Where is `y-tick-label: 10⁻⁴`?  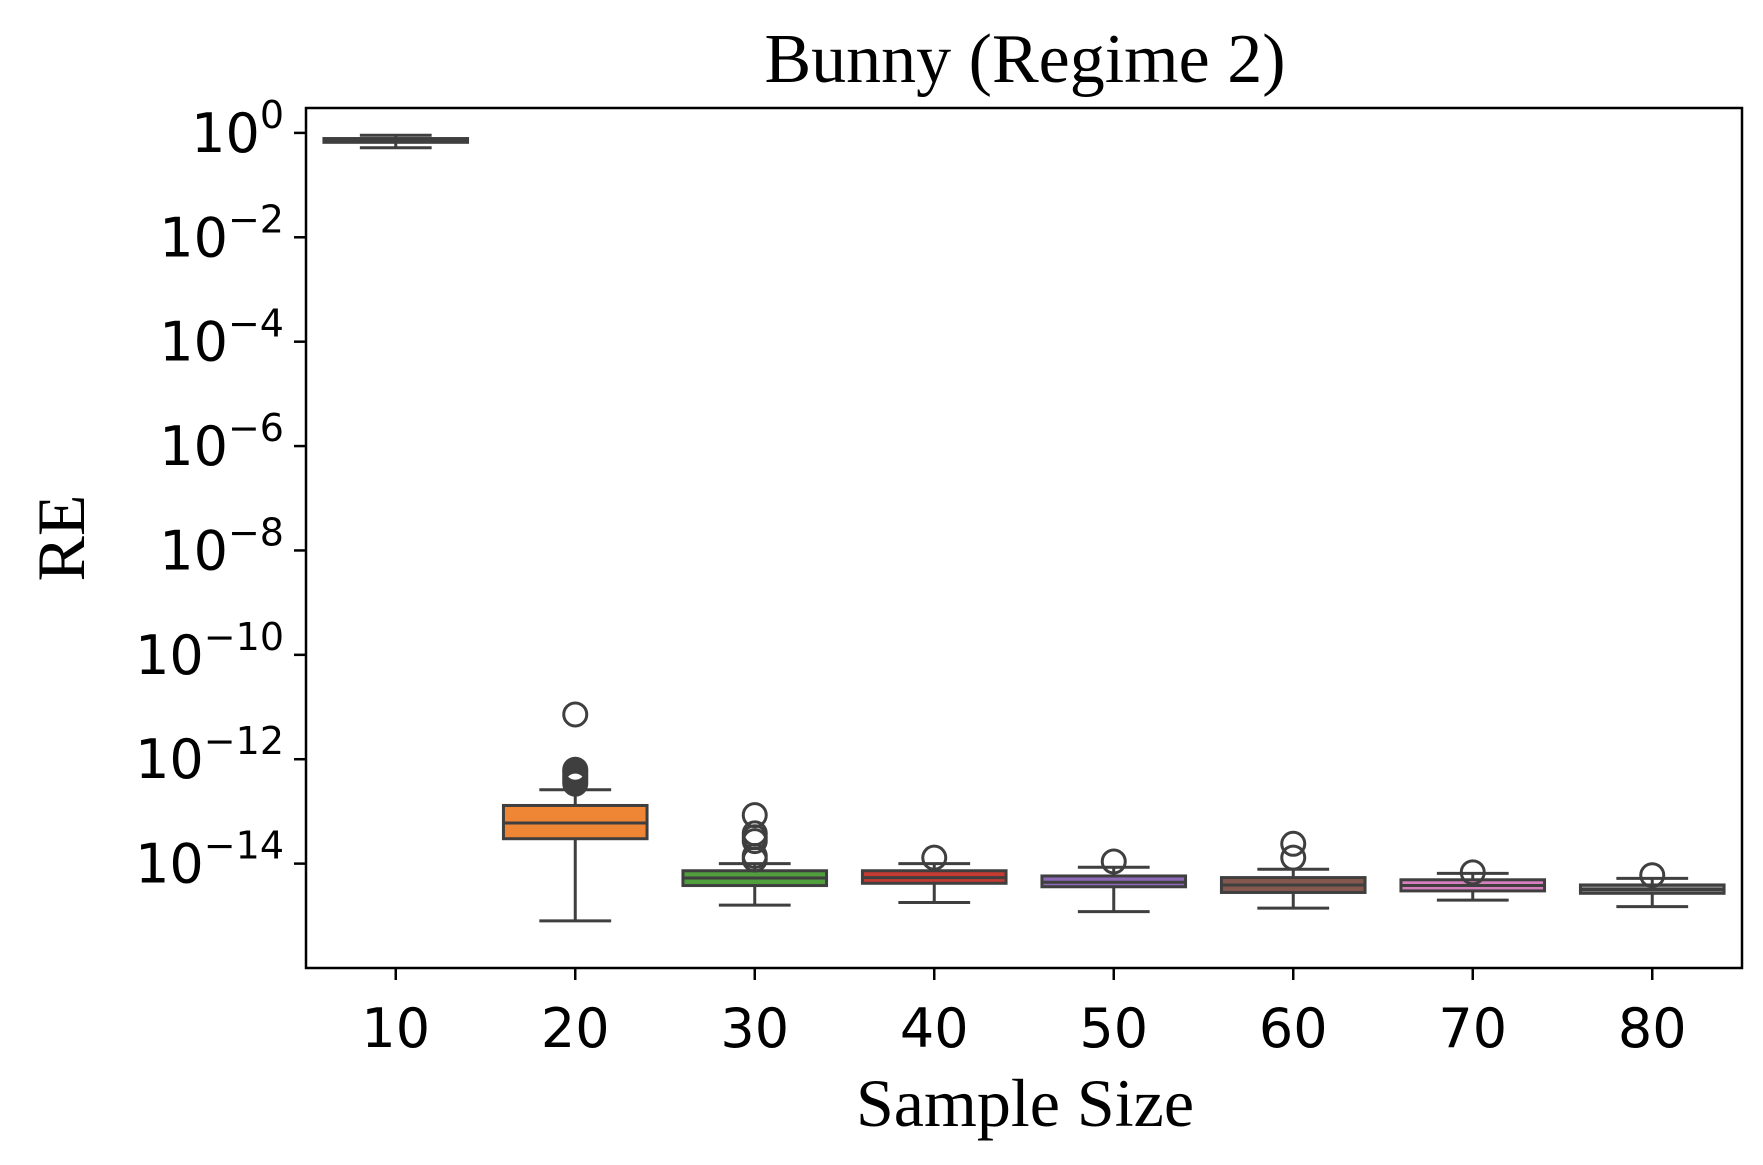 y-tick-label: 10⁻⁴ is located at coordinates (221, 338).